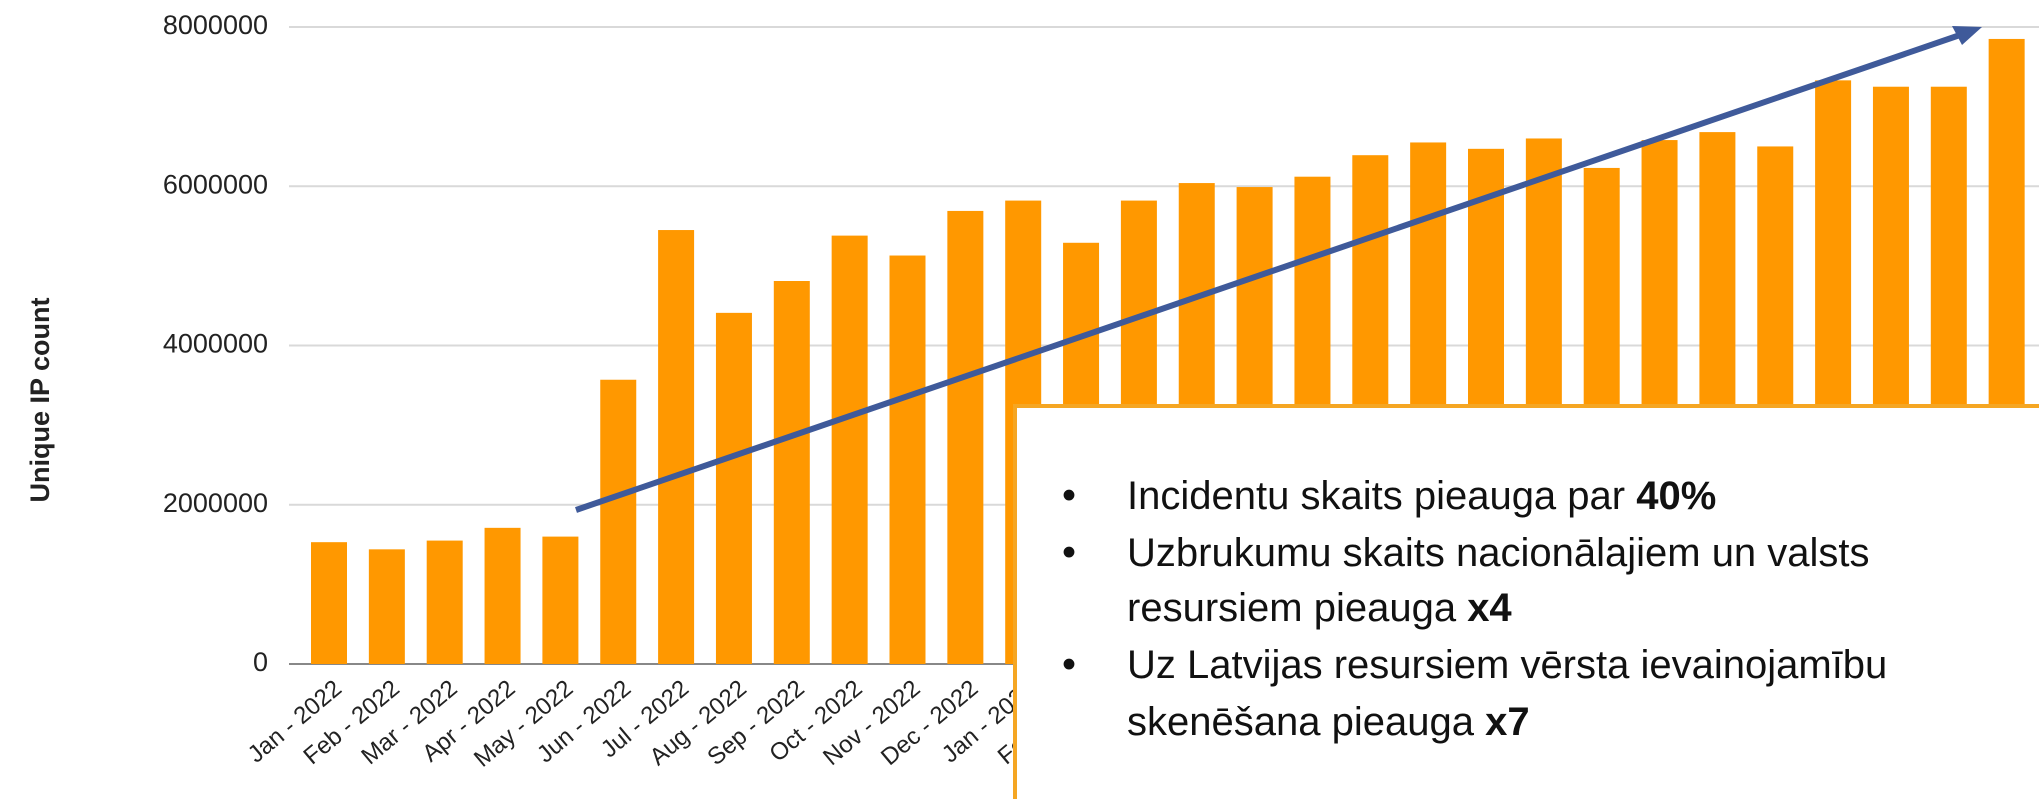 The width and height of the screenshot is (2039, 799). Describe the element at coordinates (1489, 608) in the screenshot. I see `note-text: x4` at that location.